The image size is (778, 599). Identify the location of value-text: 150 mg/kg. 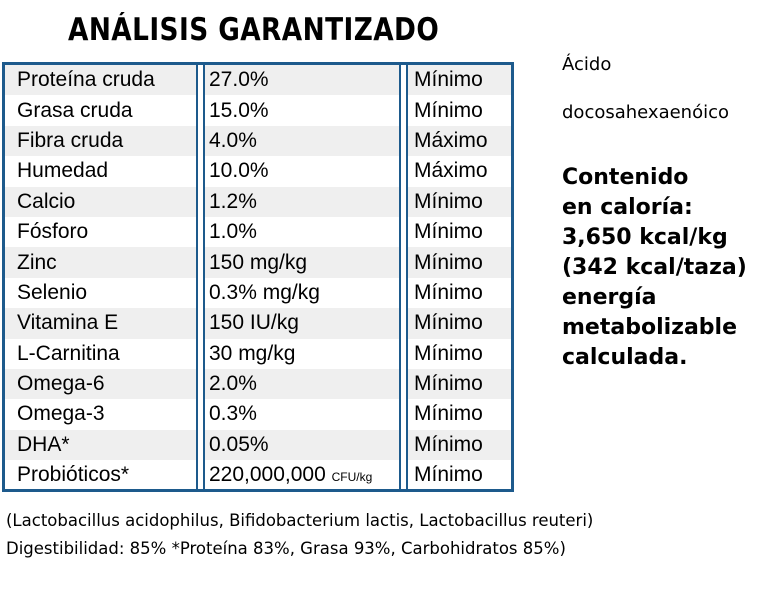
(258, 262).